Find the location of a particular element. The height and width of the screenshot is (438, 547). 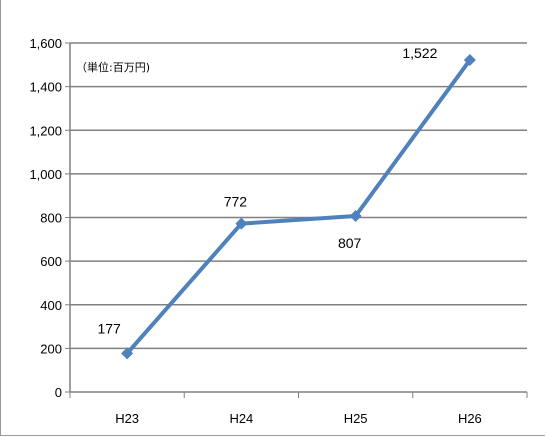

unit-note: （単位:百万円) is located at coordinates (113, 67).